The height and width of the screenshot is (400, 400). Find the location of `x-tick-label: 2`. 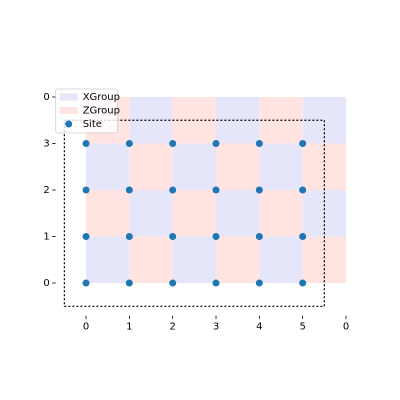

x-tick-label: 2 is located at coordinates (172, 327).